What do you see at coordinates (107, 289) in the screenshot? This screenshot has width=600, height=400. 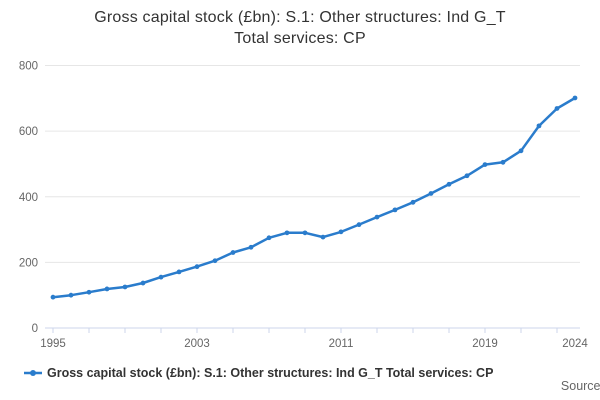 I see `data-point-1998` at bounding box center [107, 289].